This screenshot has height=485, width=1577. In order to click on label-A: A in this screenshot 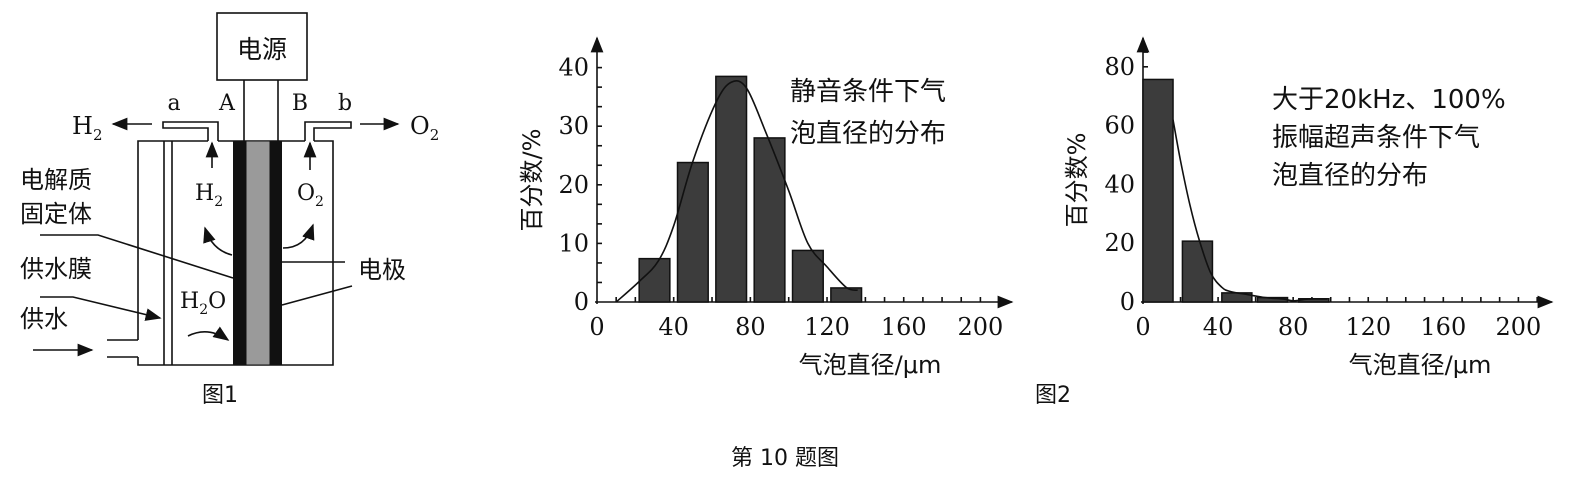, I will do `click(227, 103)`.